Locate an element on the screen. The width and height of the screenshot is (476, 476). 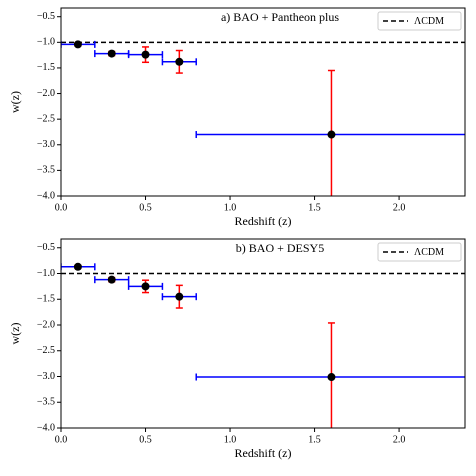
chart-title: b) BAO + DESY5 is located at coordinates (280, 248).